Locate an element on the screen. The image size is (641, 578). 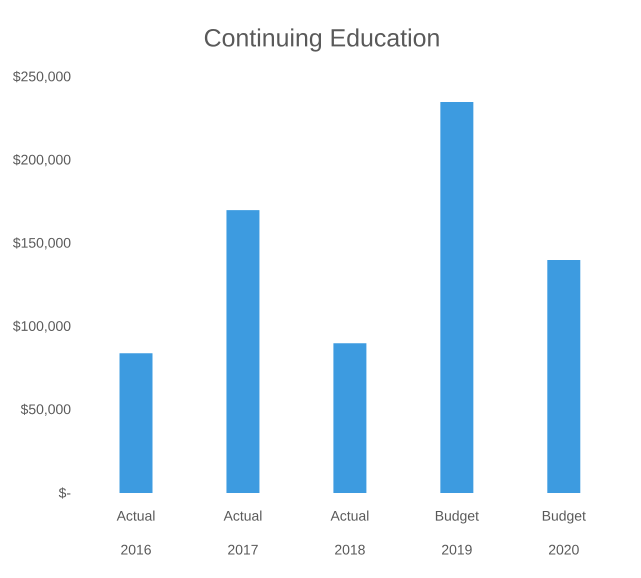
category-label: Budget 2020 is located at coordinates (564, 532).